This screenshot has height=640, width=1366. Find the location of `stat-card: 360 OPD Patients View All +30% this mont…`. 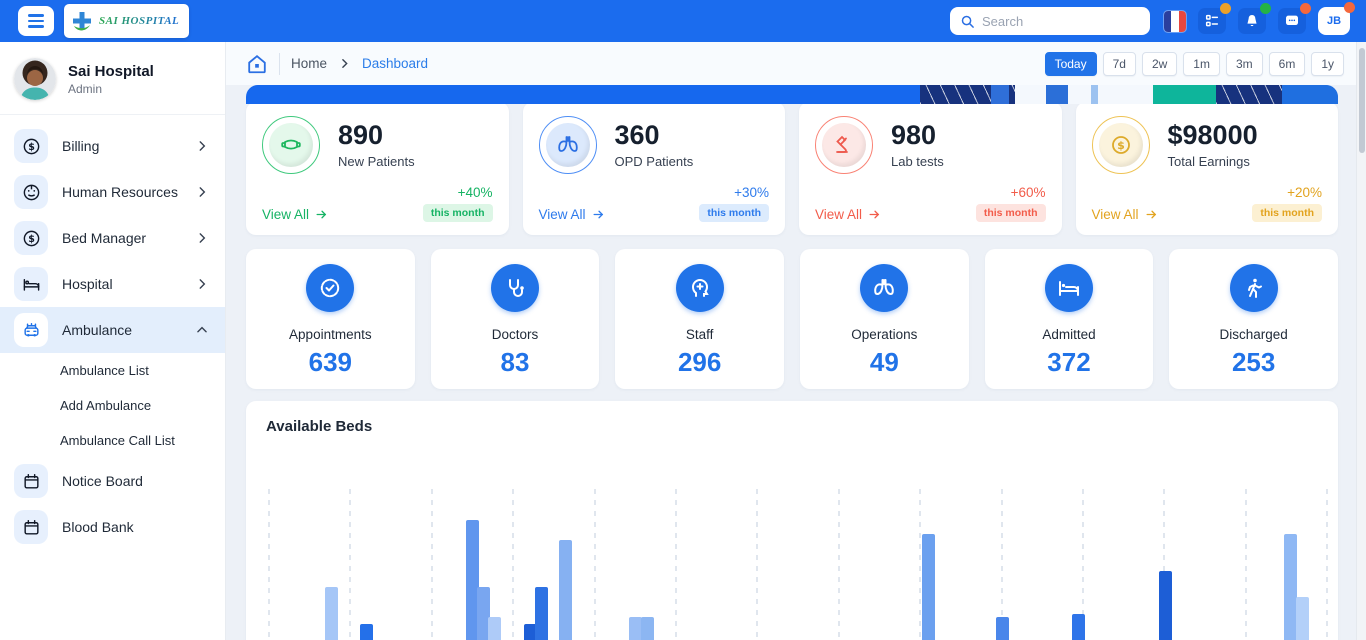

stat-card: 360 OPD Patients View All +30% this mont… is located at coordinates (653, 168).